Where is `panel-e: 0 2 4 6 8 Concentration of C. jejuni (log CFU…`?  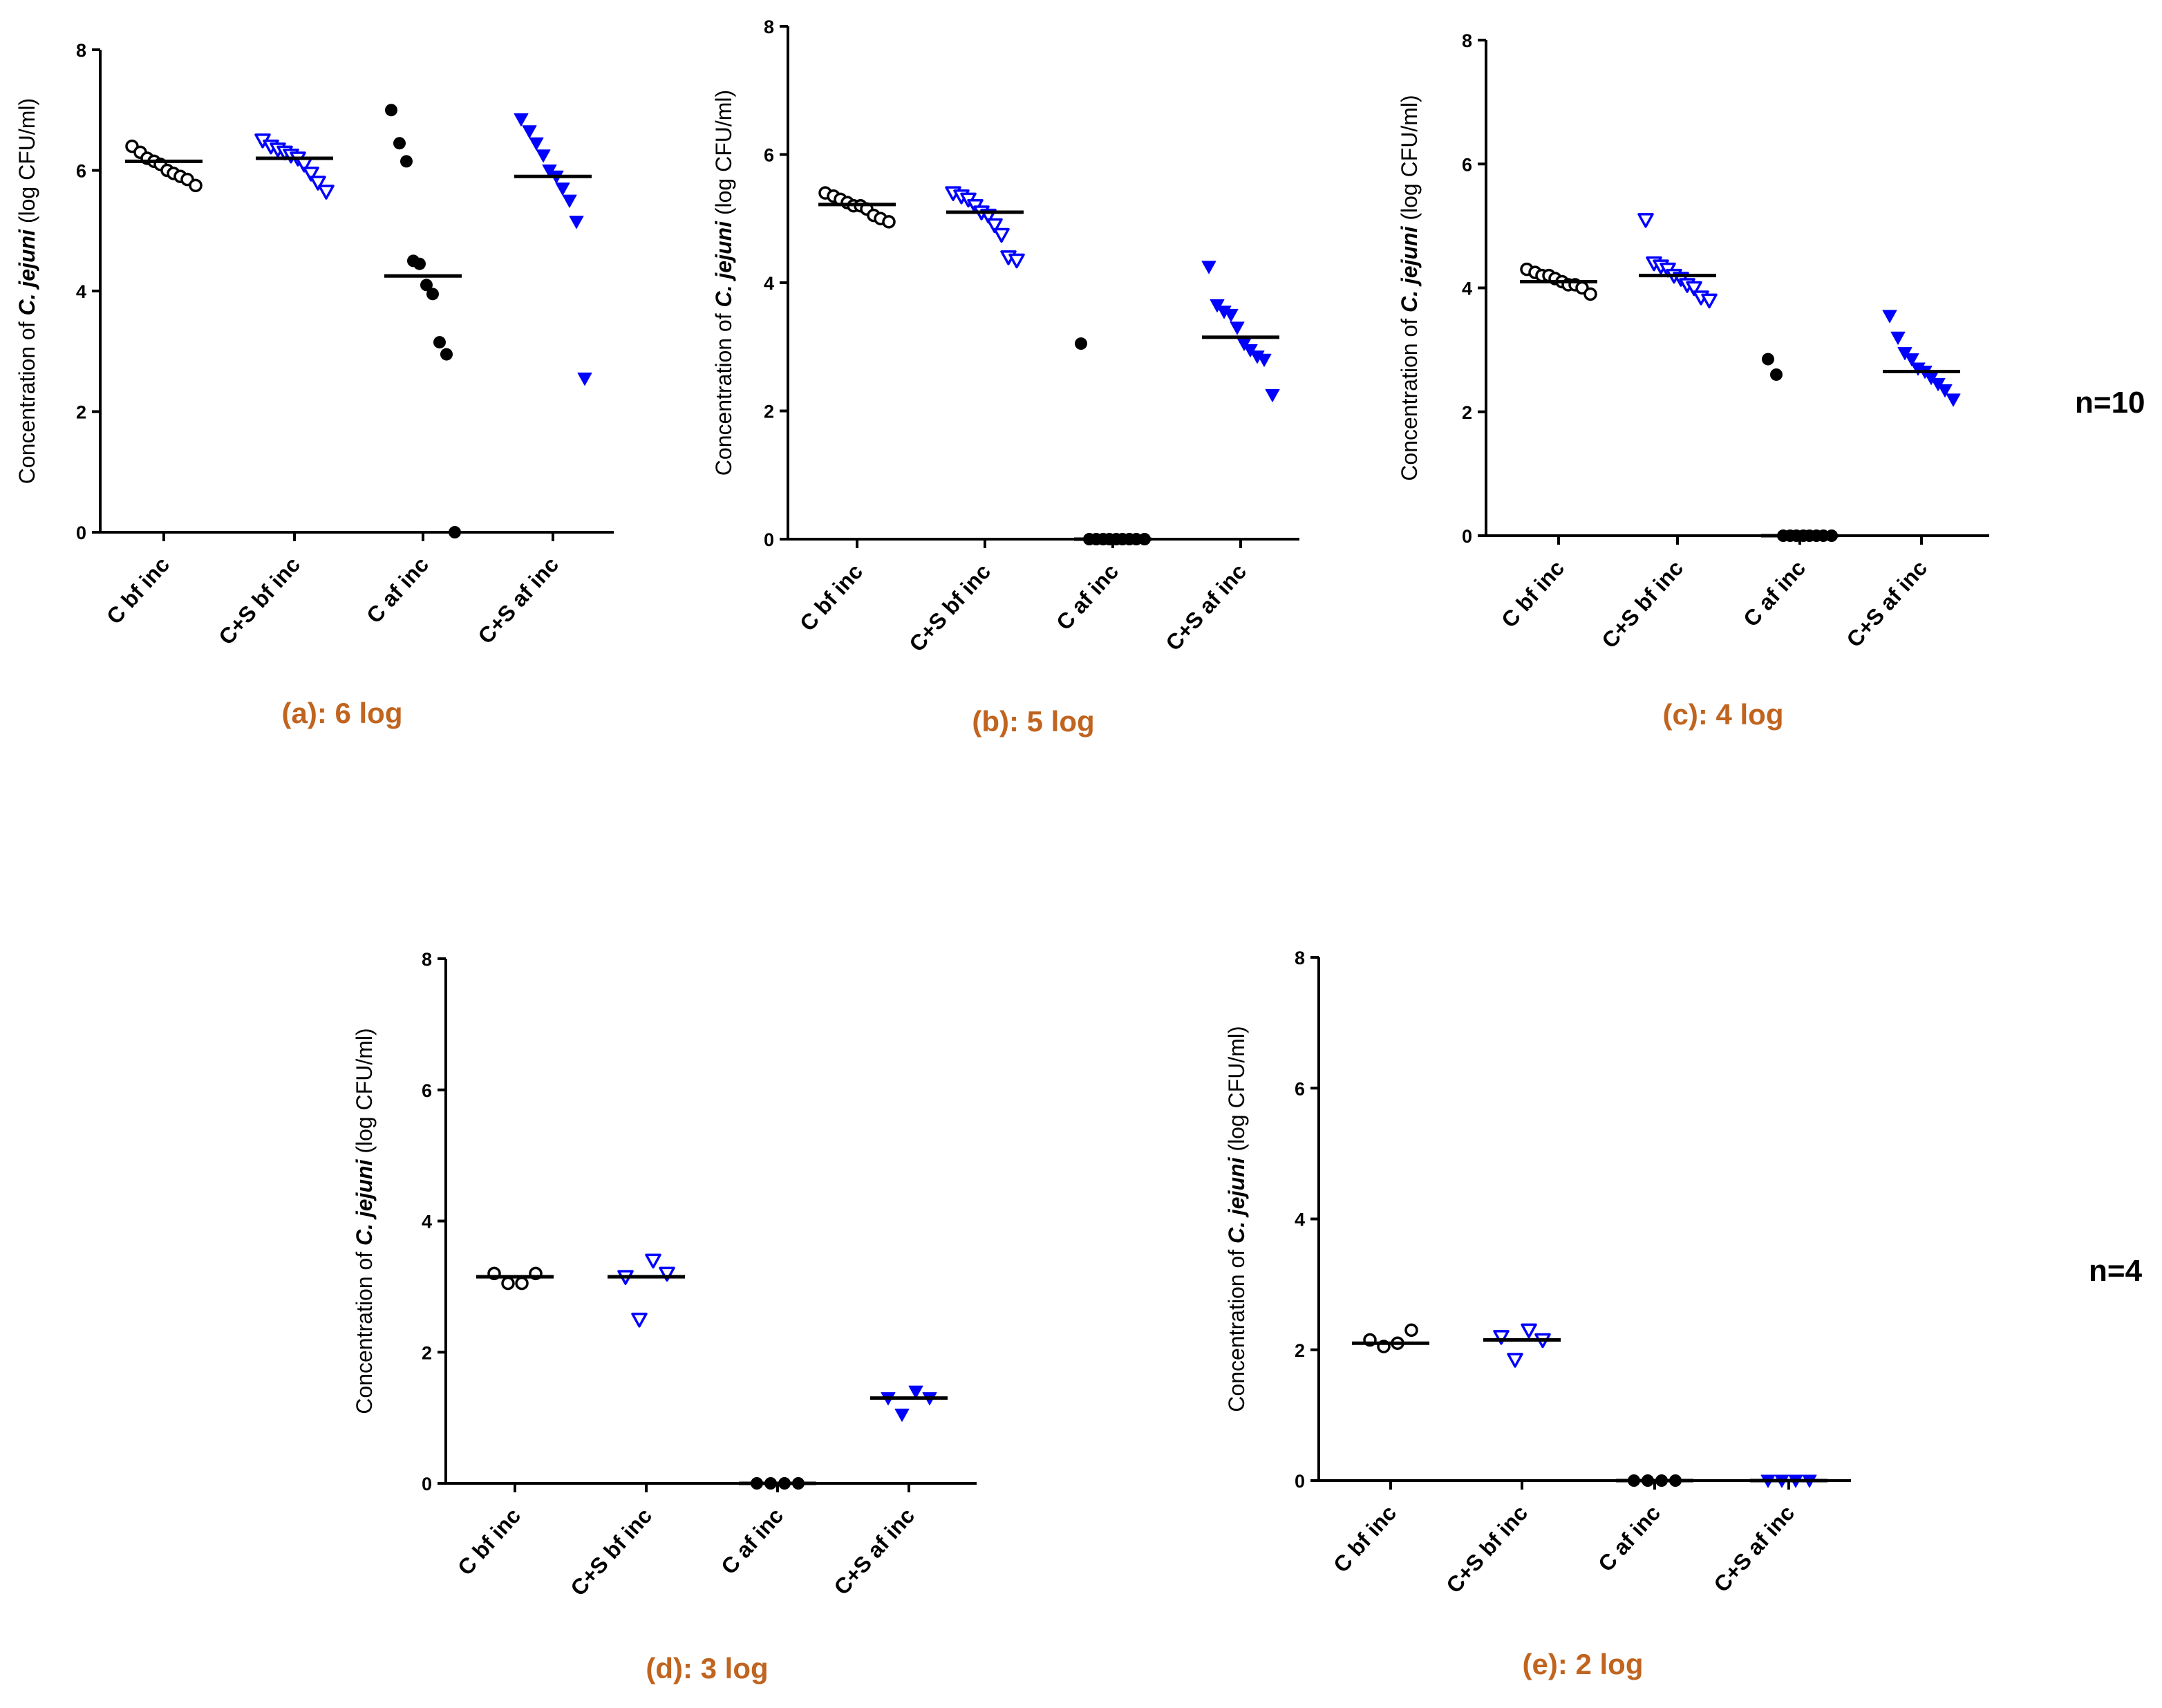 panel-e: 0 2 4 6 8 Concentration of C. jejuni (log CFU… is located at coordinates (1537, 1314).